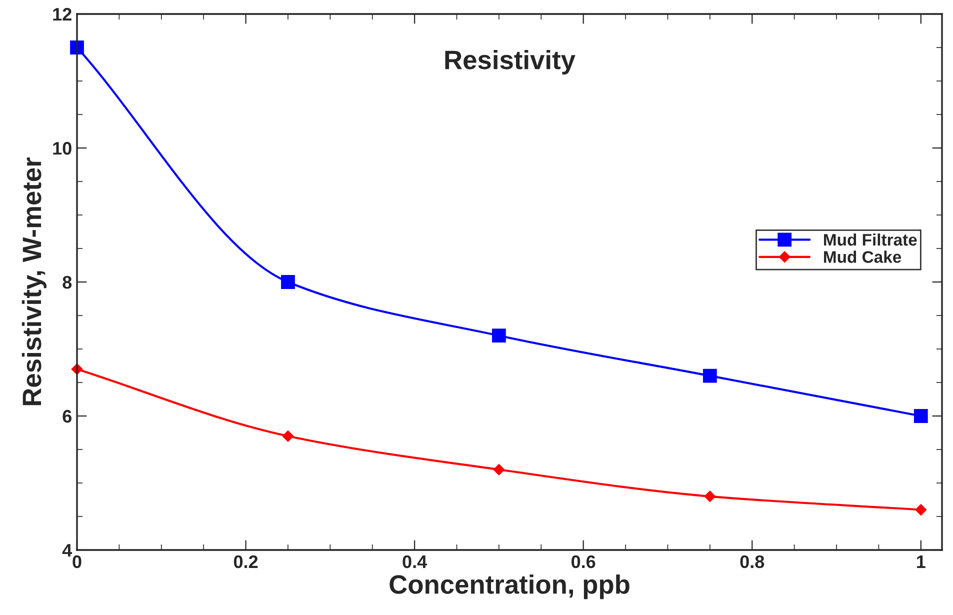 This screenshot has width=953, height=615. Describe the element at coordinates (62, 14) in the screenshot. I see `y-tick-label: 12` at that location.